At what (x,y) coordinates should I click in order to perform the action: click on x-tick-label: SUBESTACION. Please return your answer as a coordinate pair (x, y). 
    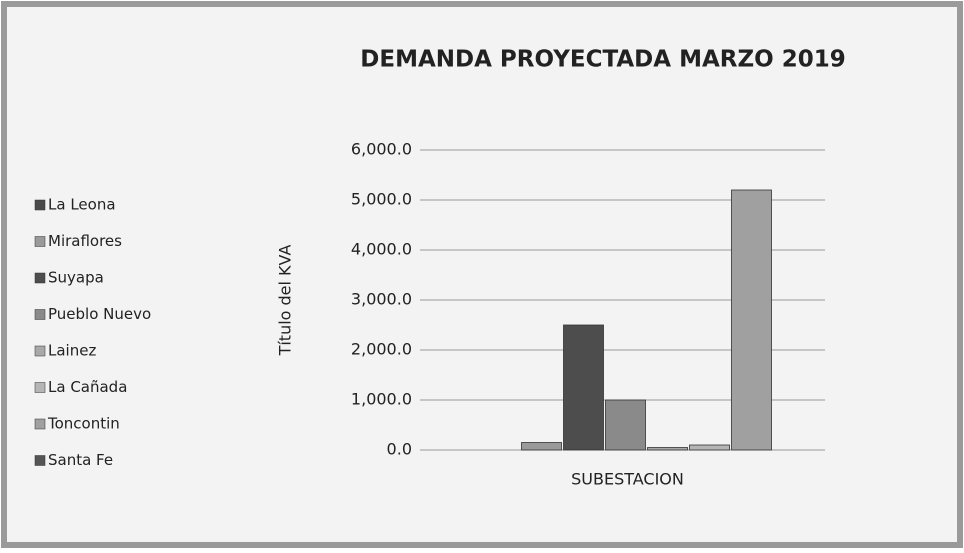
    Looking at the image, I should click on (627, 479).